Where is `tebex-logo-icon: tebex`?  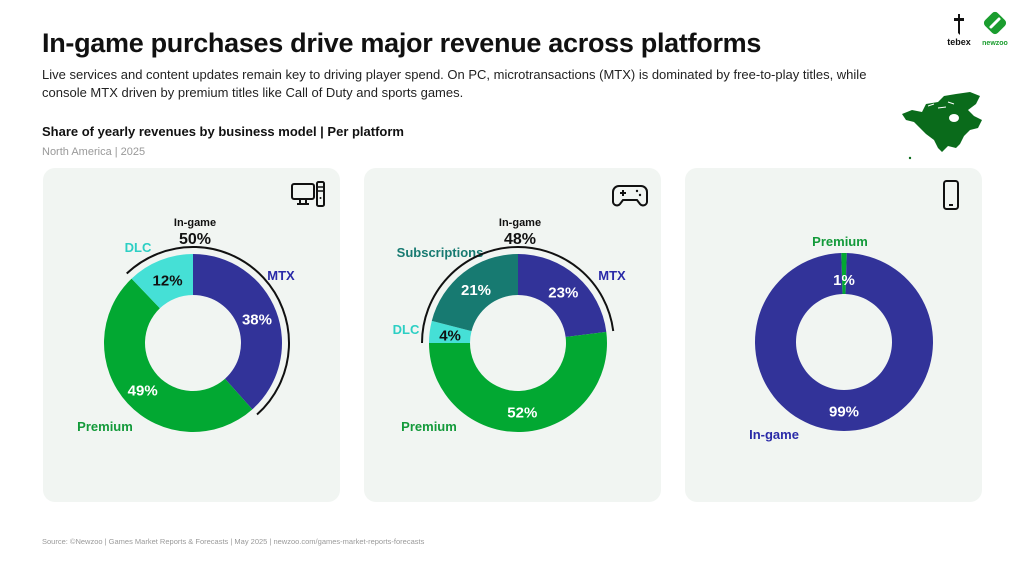 tebex-logo-icon: tebex is located at coordinates (959, 30).